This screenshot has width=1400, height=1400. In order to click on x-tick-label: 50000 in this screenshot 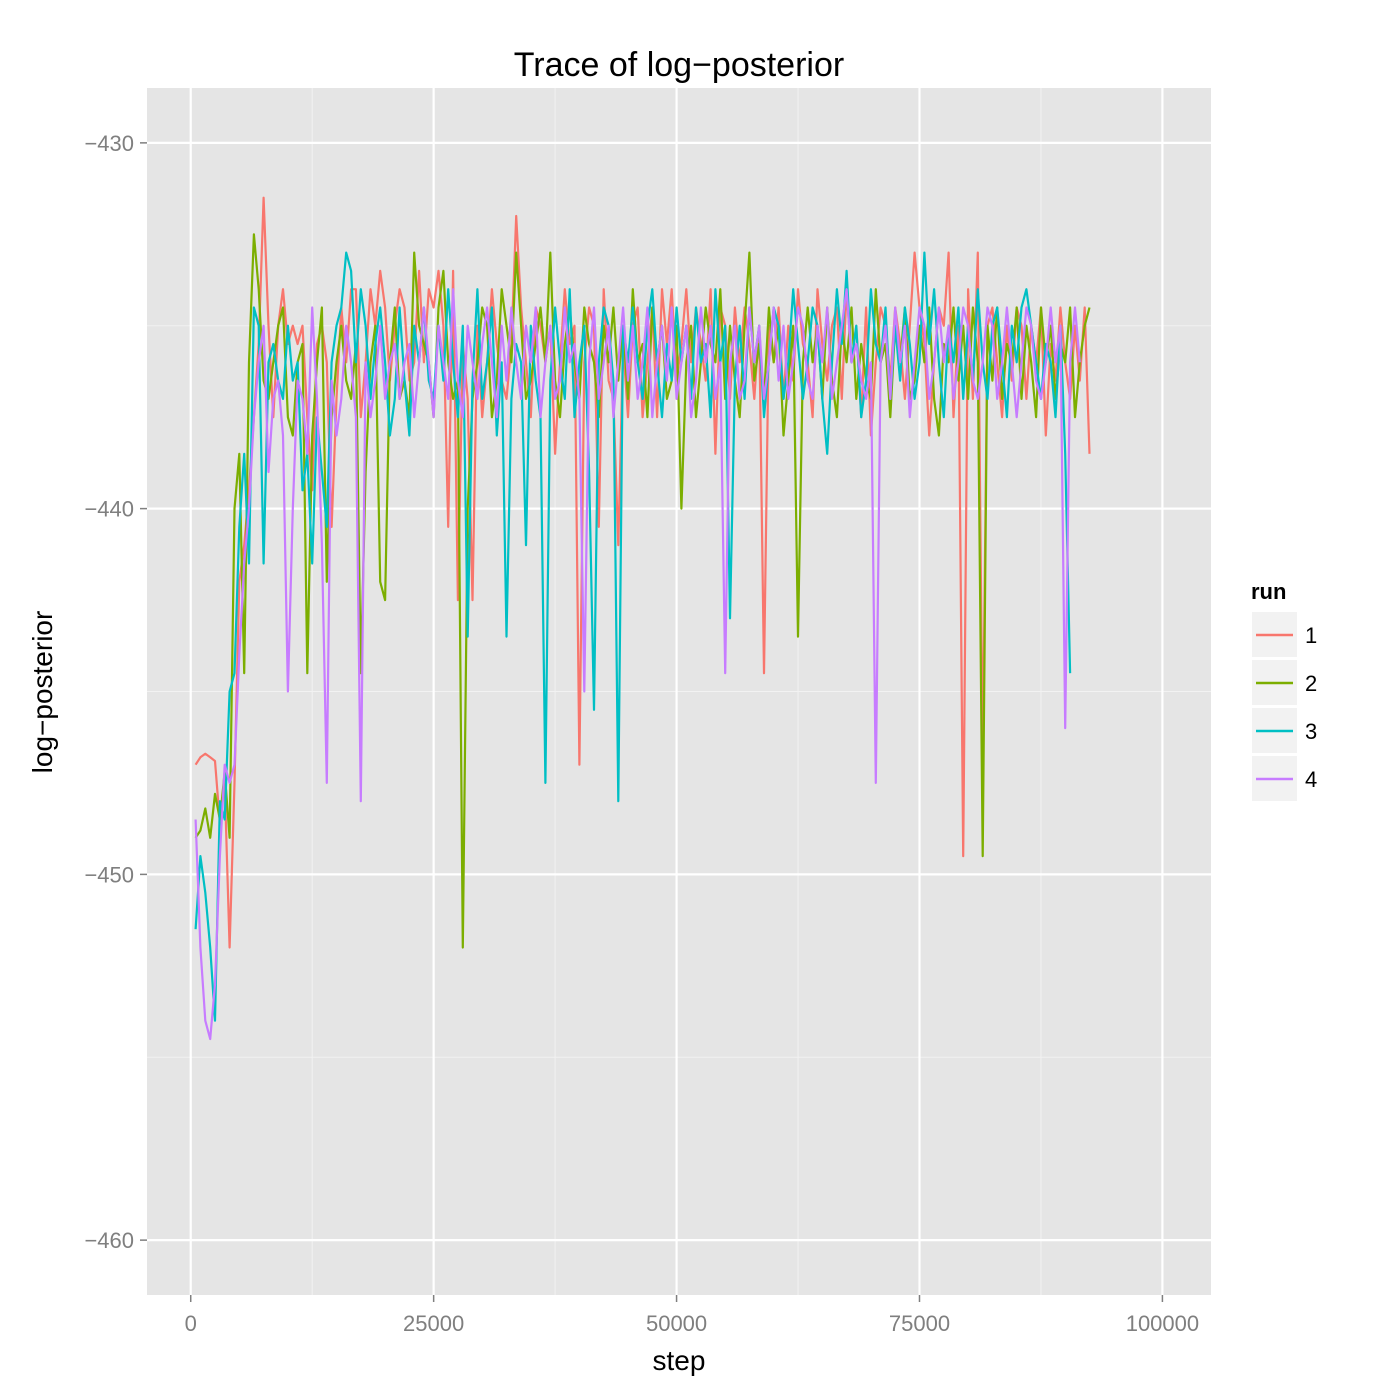, I will do `click(676, 1323)`.